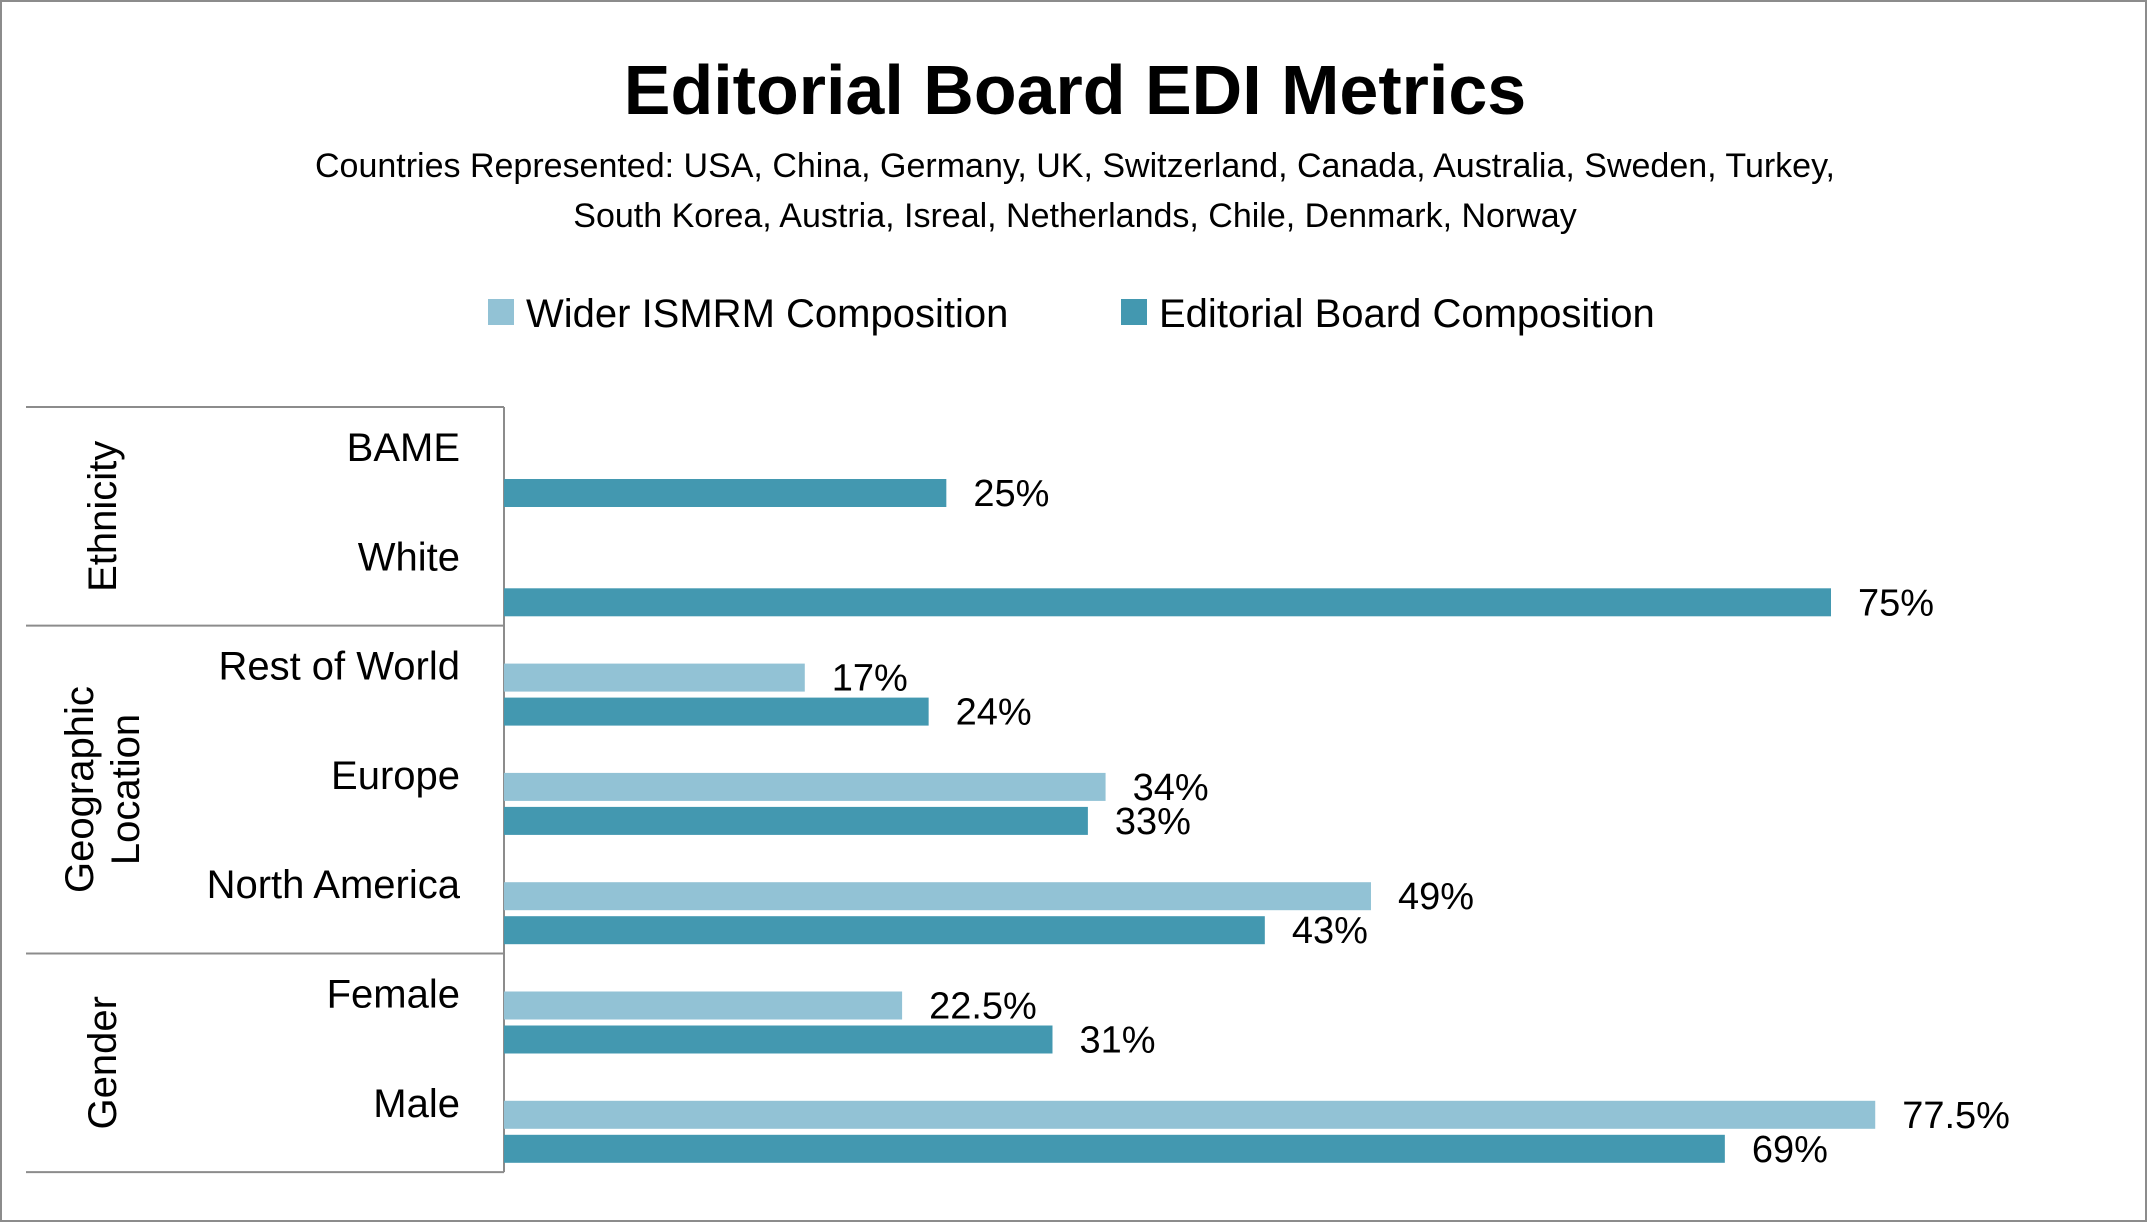 The width and height of the screenshot is (2147, 1224). Describe the element at coordinates (1790, 1150) in the screenshot. I see `value-label-editorial-board-composition-male: 69%` at that location.